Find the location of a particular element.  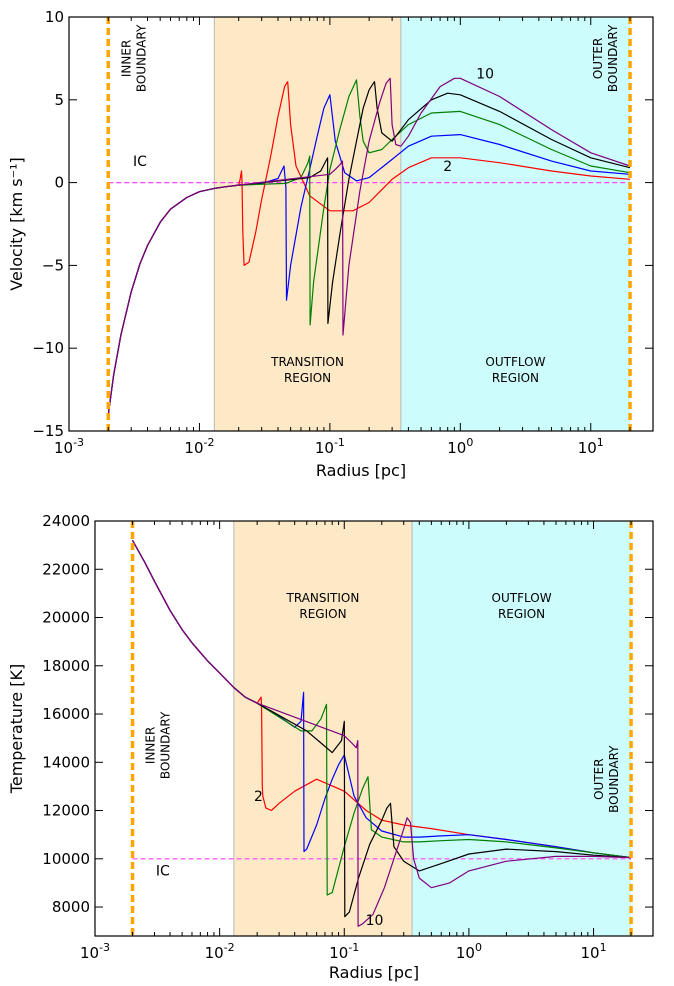

y-tick-label: −10 is located at coordinates (48, 348).